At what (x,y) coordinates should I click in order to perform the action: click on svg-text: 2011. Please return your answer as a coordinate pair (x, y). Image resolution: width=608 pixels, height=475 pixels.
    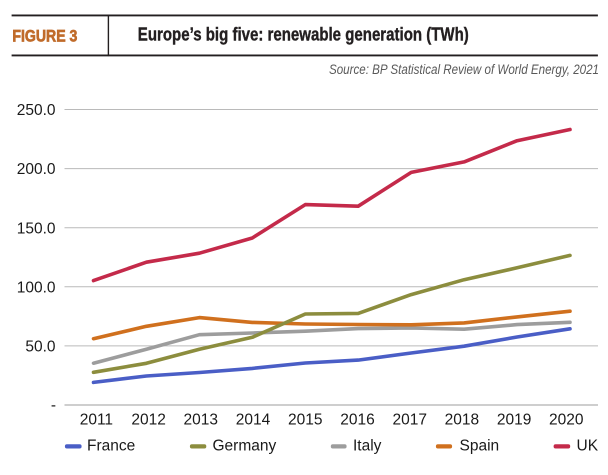
    Looking at the image, I should click on (96, 420).